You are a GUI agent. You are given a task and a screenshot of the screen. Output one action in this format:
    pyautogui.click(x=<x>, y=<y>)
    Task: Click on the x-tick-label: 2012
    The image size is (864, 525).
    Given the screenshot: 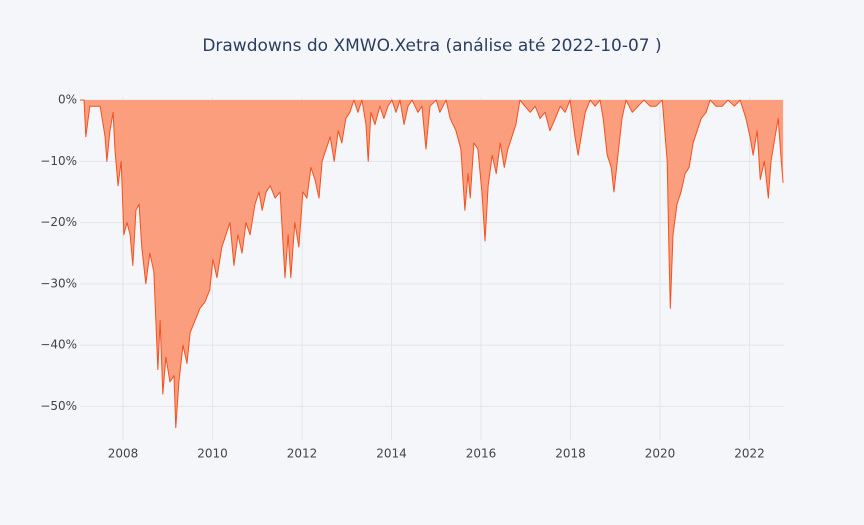 What is the action you would take?
    pyautogui.click(x=302, y=454)
    